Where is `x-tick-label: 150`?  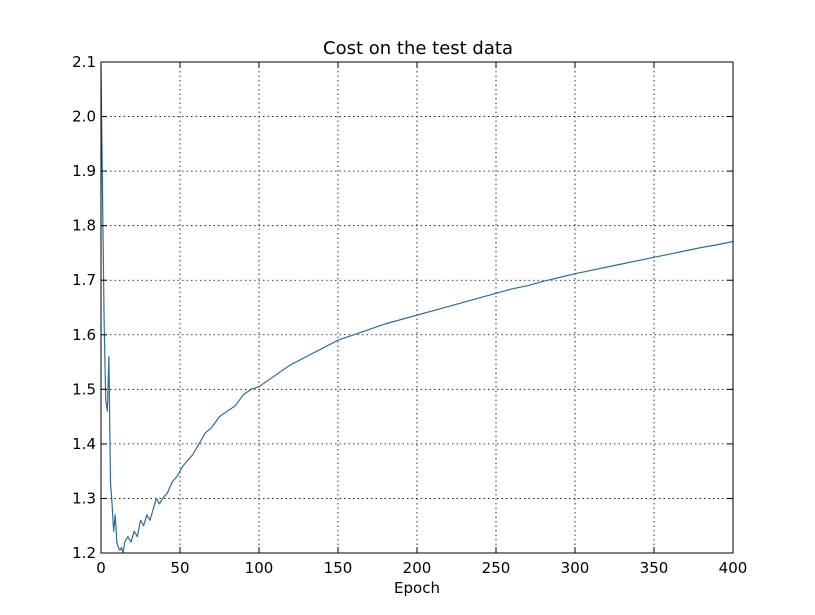 x-tick-label: 150 is located at coordinates (338, 568).